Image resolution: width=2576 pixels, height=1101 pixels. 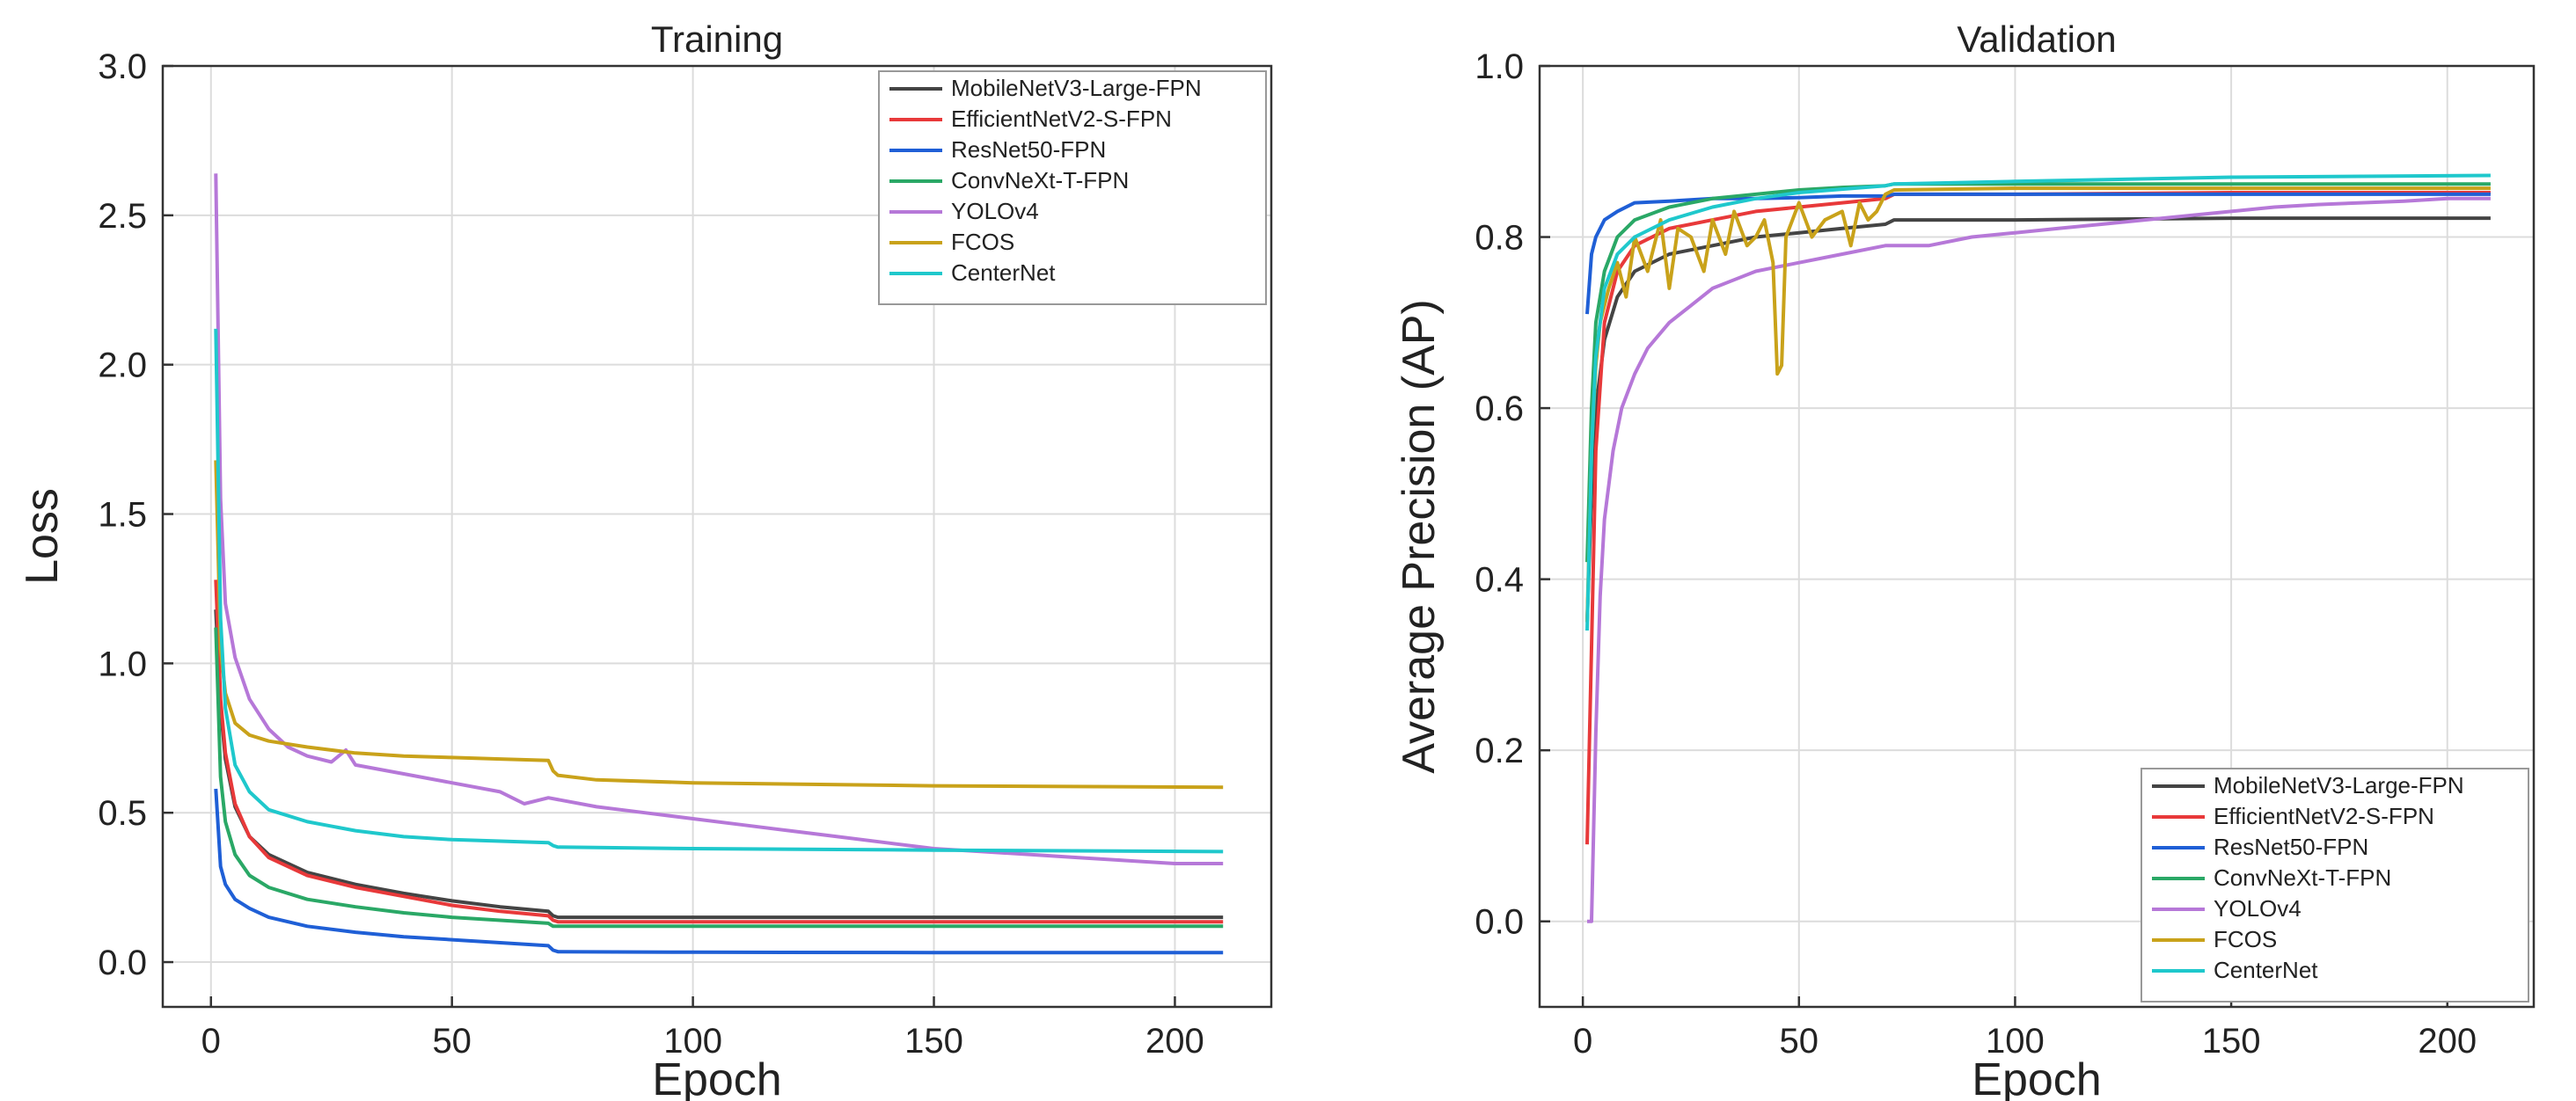 I want to click on y-tick-label: 3.0, so click(x=123, y=66).